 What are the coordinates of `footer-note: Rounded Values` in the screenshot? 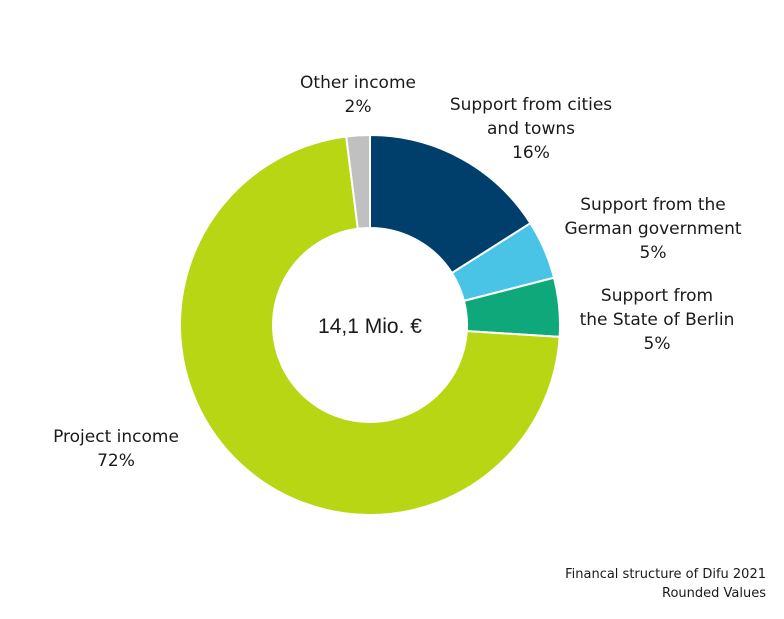 It's located at (714, 593).